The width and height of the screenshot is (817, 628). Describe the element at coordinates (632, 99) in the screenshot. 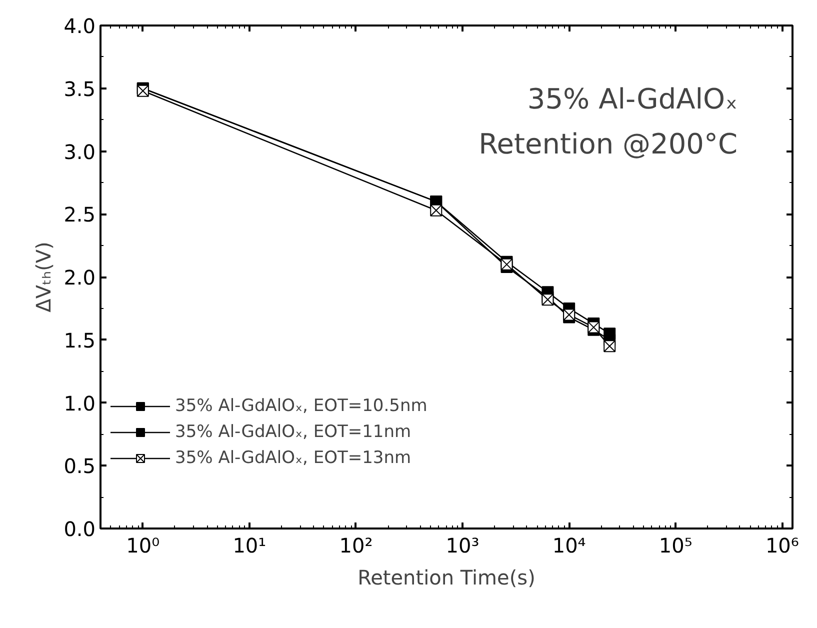

I see `annotation: 35% Al-GdAlOₓ` at that location.